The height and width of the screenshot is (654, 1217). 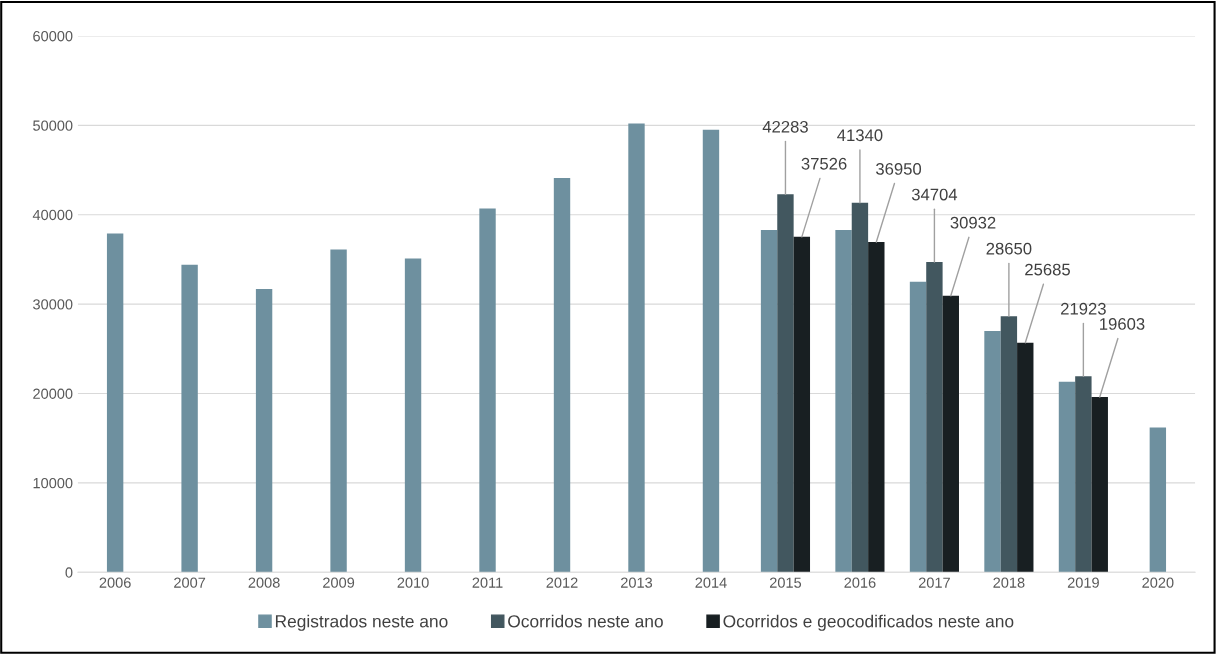 What do you see at coordinates (934, 582) in the screenshot?
I see `x-tick-label: 2017` at bounding box center [934, 582].